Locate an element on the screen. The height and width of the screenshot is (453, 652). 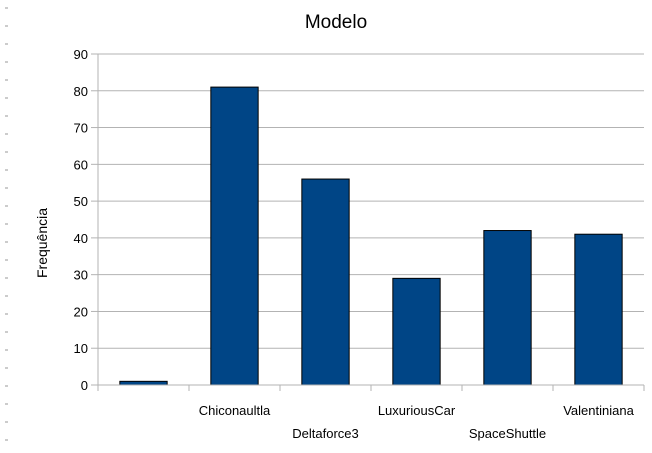
chart-title: Modelo is located at coordinates (336, 22).